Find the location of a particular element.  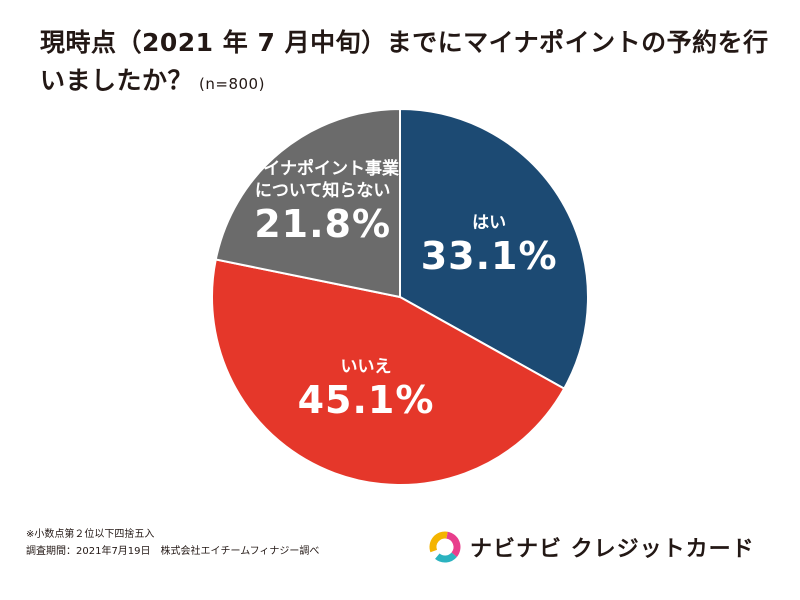

brand-mark-icon is located at coordinates (445, 547).